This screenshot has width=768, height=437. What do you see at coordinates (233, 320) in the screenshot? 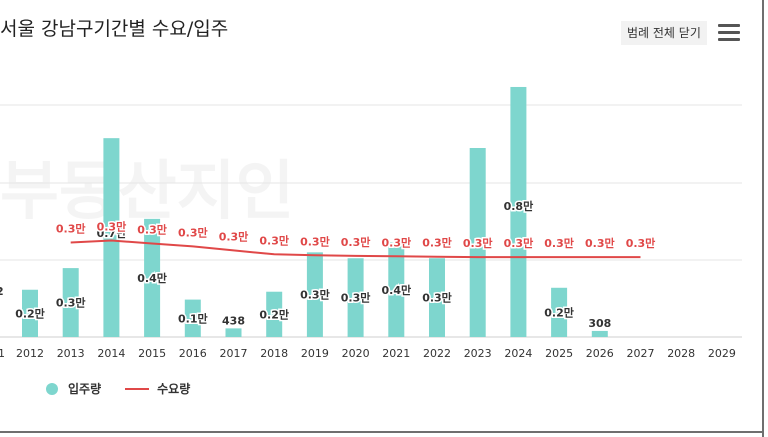
I see `bar-value-label: 438` at bounding box center [233, 320].